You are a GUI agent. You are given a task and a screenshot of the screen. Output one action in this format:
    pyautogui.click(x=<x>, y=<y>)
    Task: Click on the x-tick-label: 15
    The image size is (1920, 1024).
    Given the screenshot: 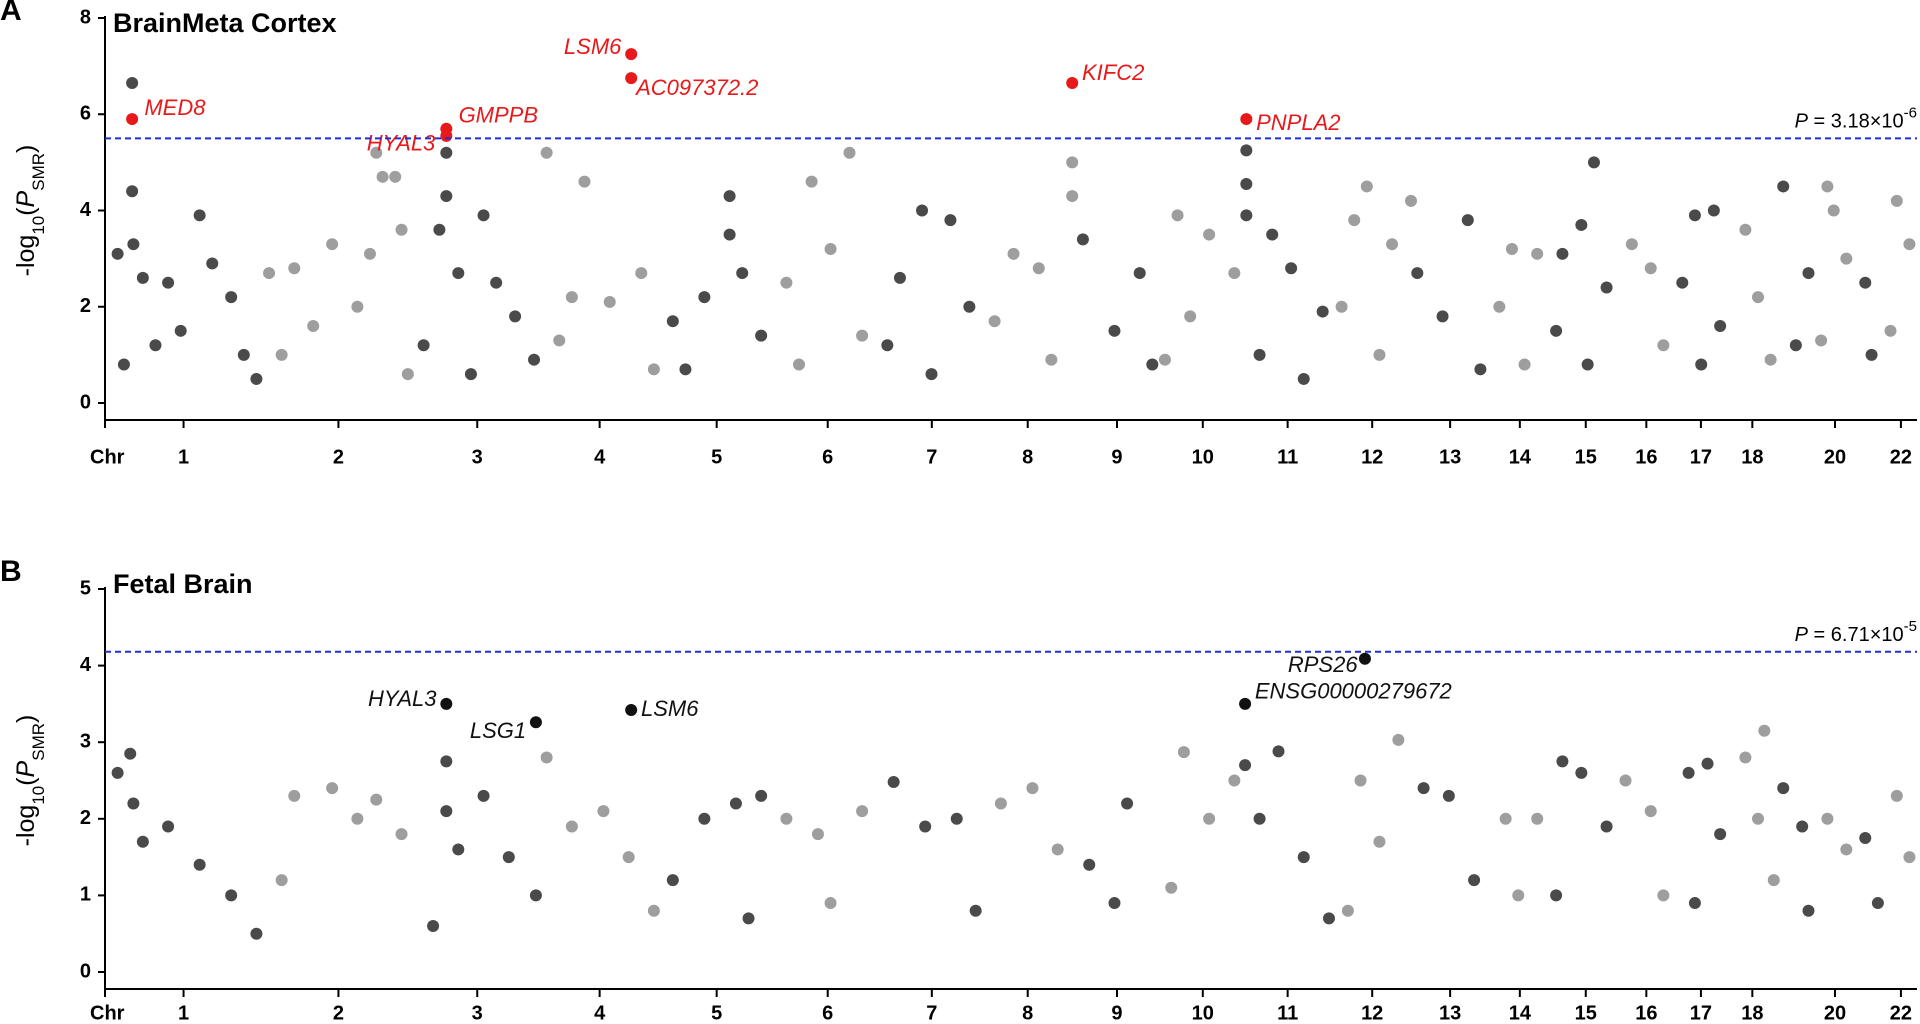 What is the action you would take?
    pyautogui.click(x=1586, y=457)
    